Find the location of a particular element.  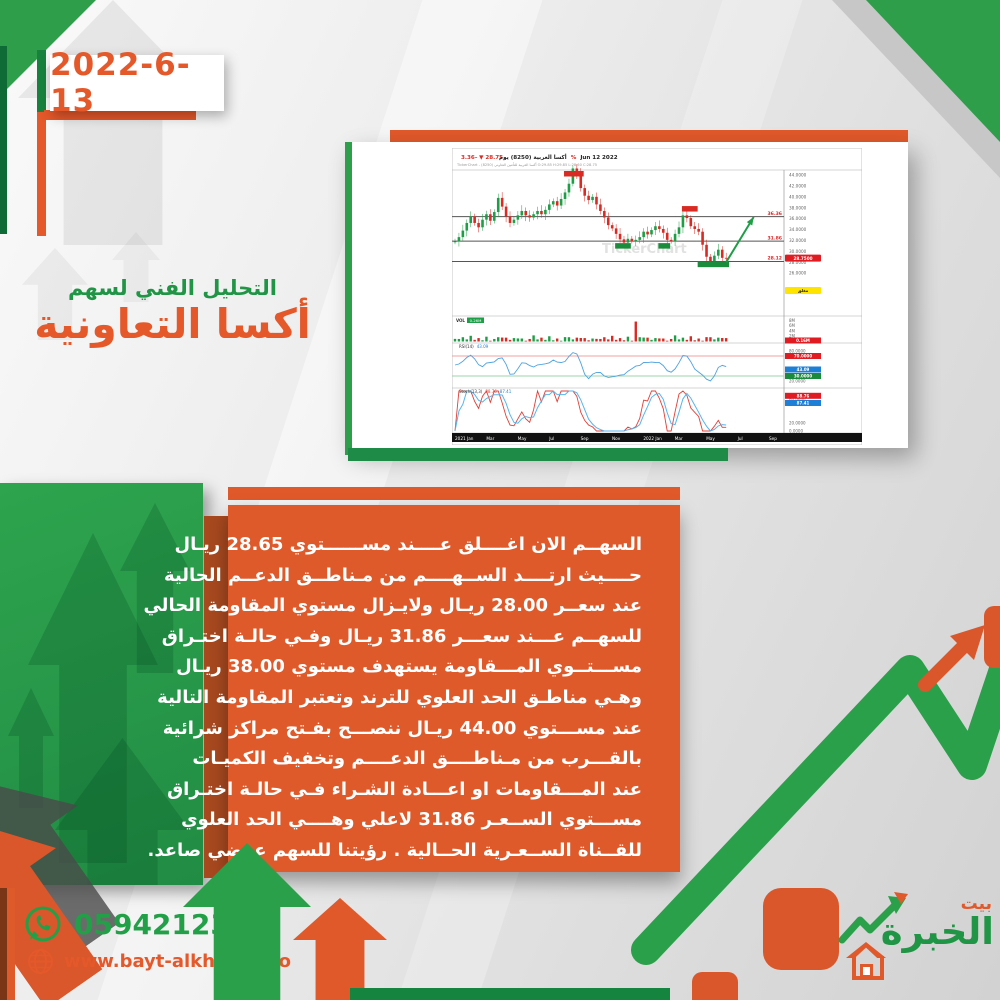

chart-card-left-strip is located at coordinates (348, 298).